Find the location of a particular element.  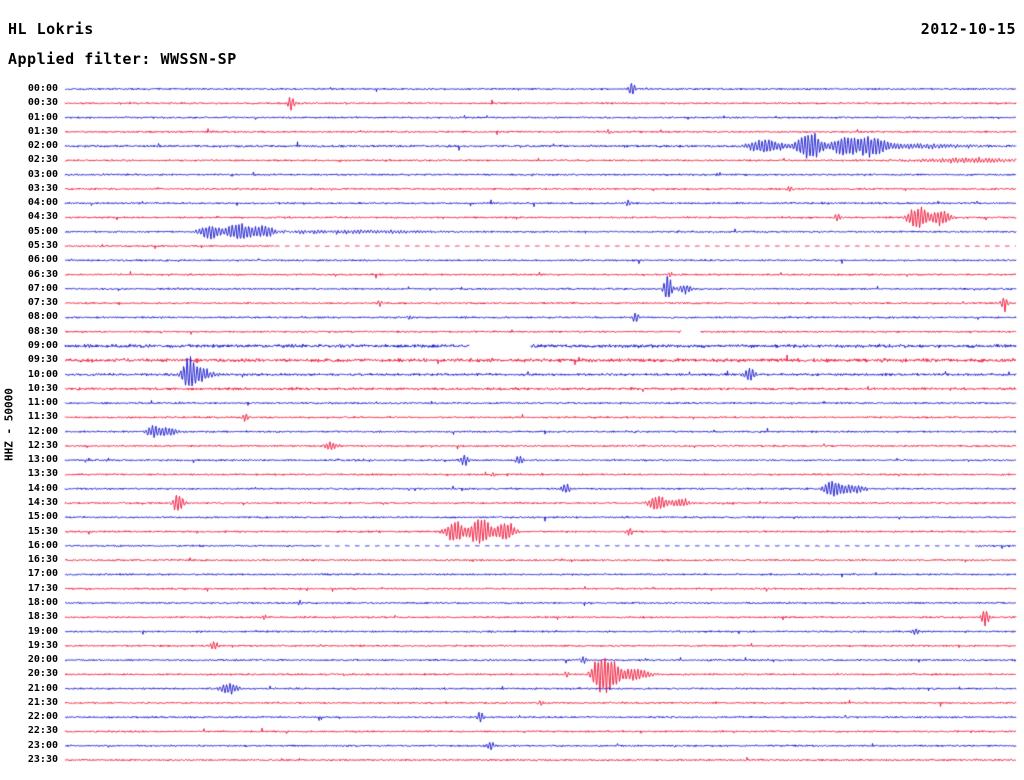

time-label-20-30: 20:30 is located at coordinates (42, 674).